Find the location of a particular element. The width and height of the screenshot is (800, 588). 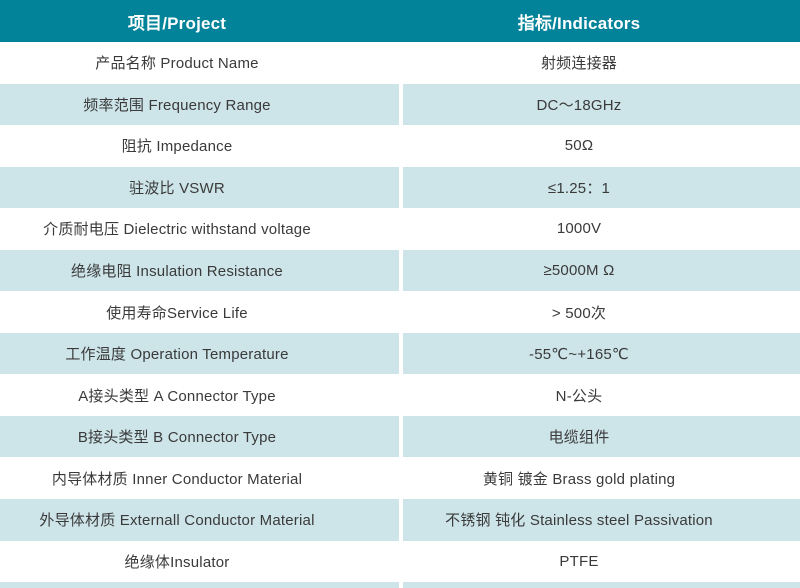

table-row: 频率范围 Frequency Range DC～18GHz is located at coordinates (400, 104).